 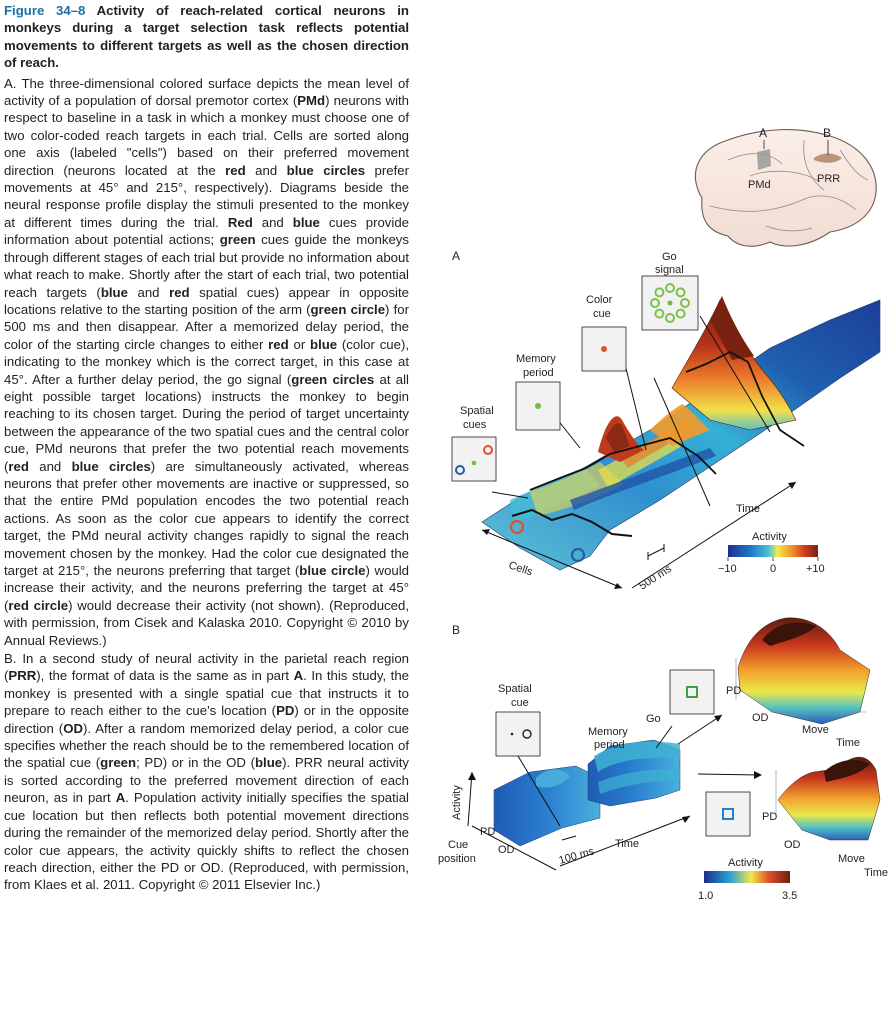 I want to click on caption-part-b-run: blue, so click(x=269, y=763).